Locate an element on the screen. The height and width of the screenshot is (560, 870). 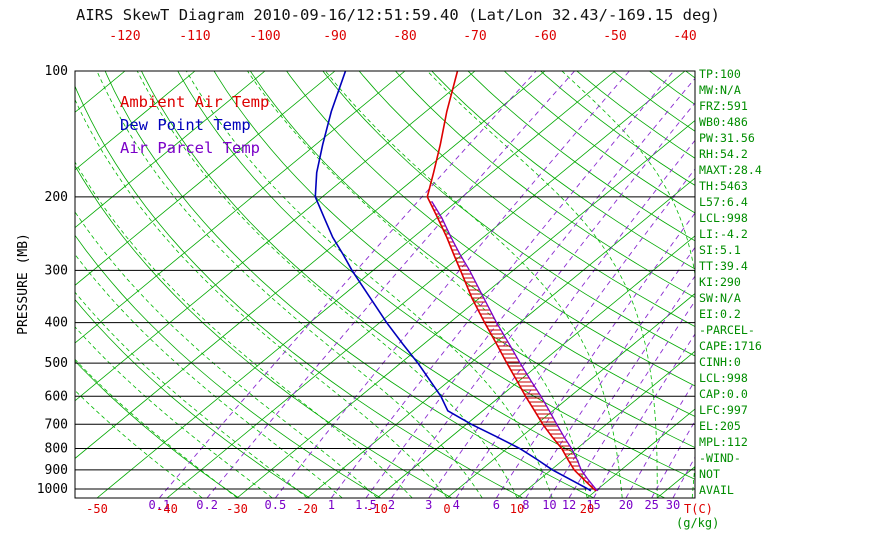
mixing-ratio-tick-label: 1.5 is located at coordinates (366, 505).